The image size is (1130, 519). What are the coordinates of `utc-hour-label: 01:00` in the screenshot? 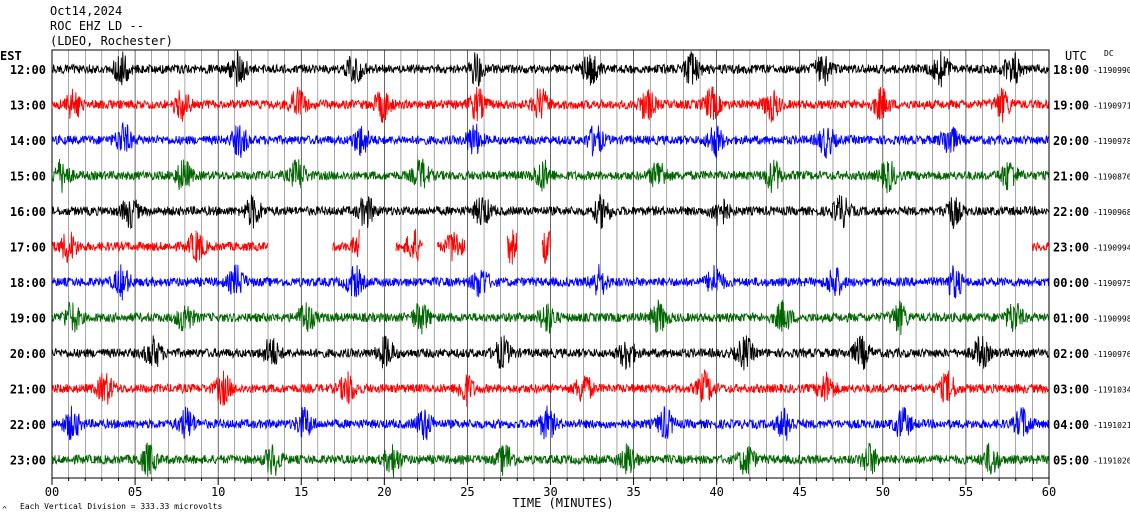 It's located at (1071, 319).